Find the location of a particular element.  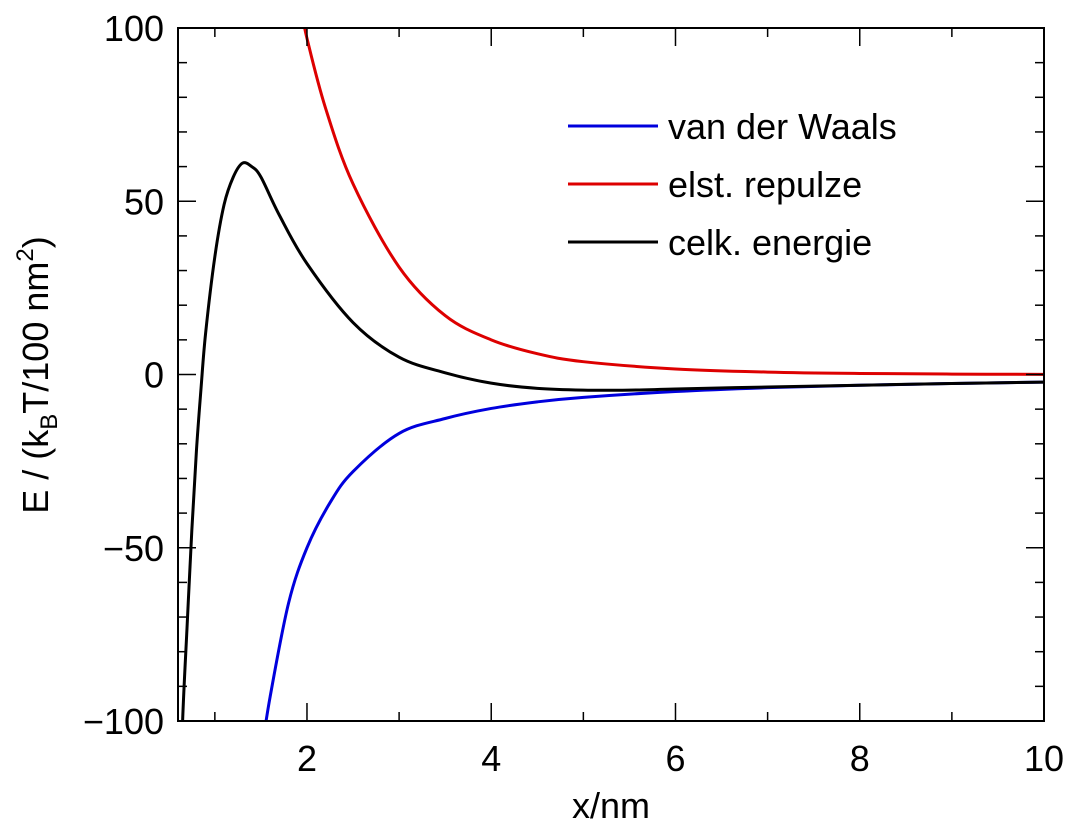

y-axis-label: E / (kBT/100 nm2) is located at coordinates (37, 374).